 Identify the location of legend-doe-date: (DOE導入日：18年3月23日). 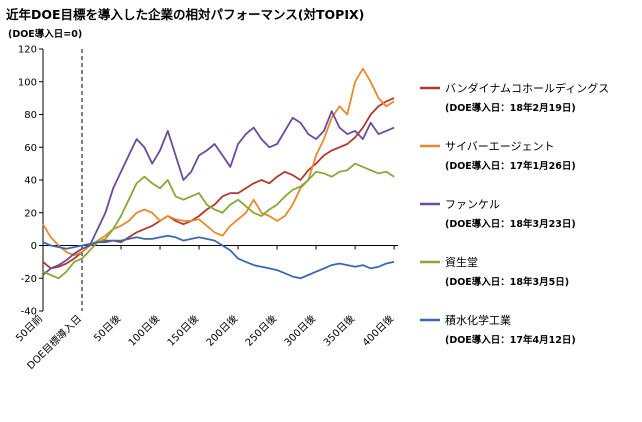
(510, 224).